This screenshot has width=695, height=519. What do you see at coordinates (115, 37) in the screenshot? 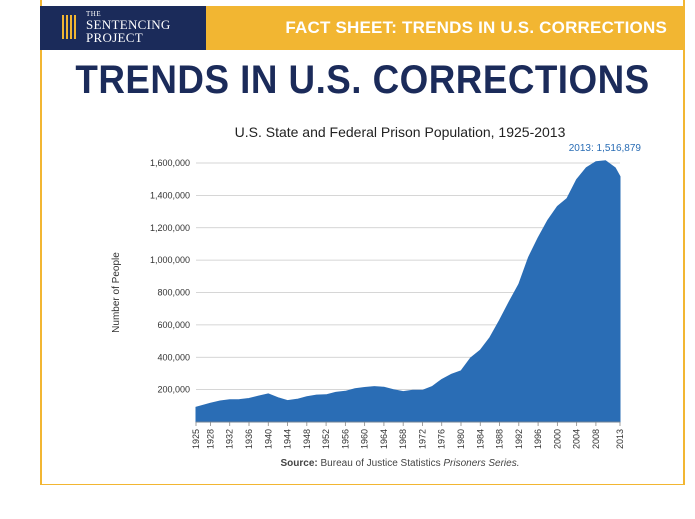
I see `logo-line-2: PROJECT` at bounding box center [115, 37].